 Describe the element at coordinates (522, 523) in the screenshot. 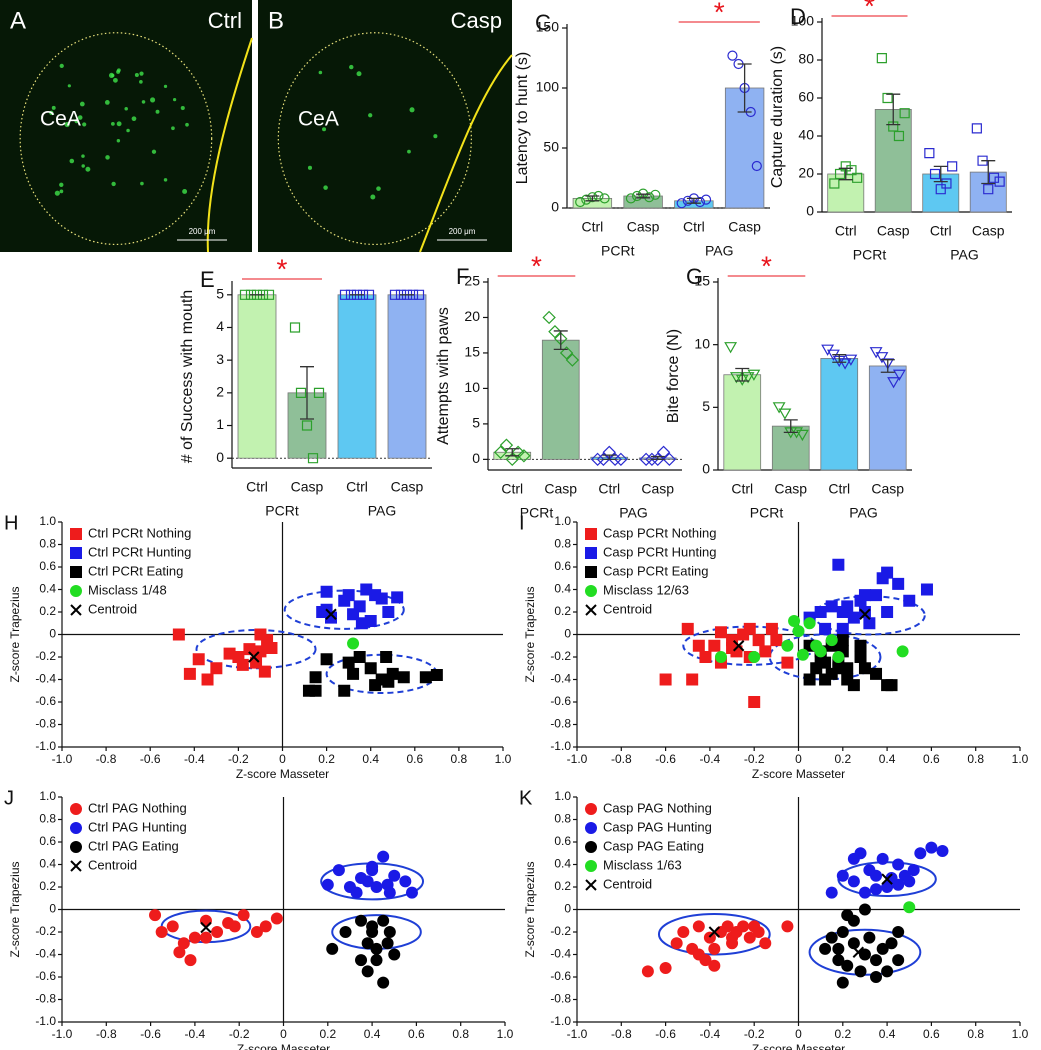

I see `panel-letter: I` at that location.